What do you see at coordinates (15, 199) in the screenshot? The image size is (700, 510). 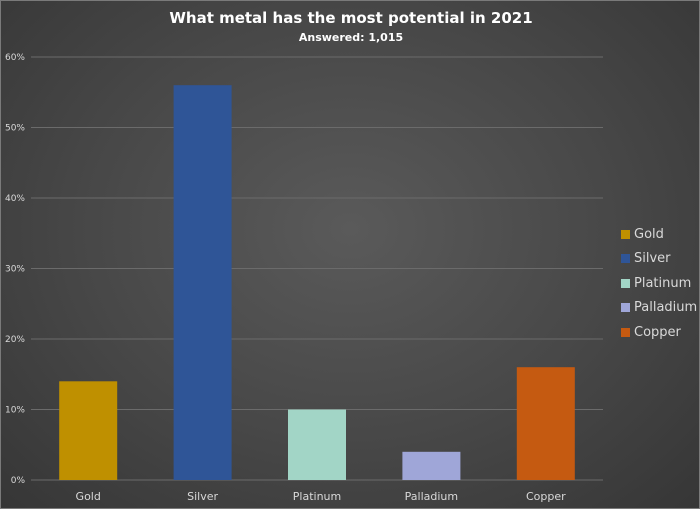 I see `y-tick-label: 40%` at bounding box center [15, 199].